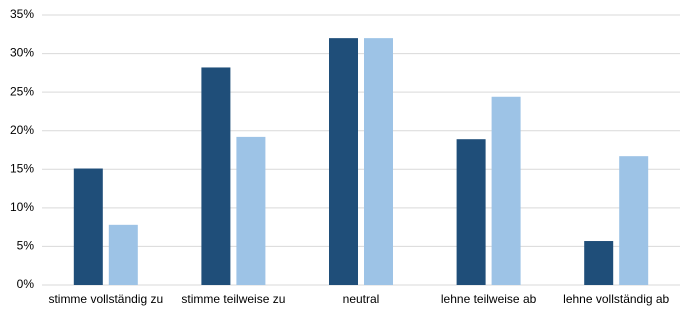 This screenshot has height=316, width=684. Describe the element at coordinates (616, 299) in the screenshot. I see `x-tick-label: lehne vollständig ab` at that location.